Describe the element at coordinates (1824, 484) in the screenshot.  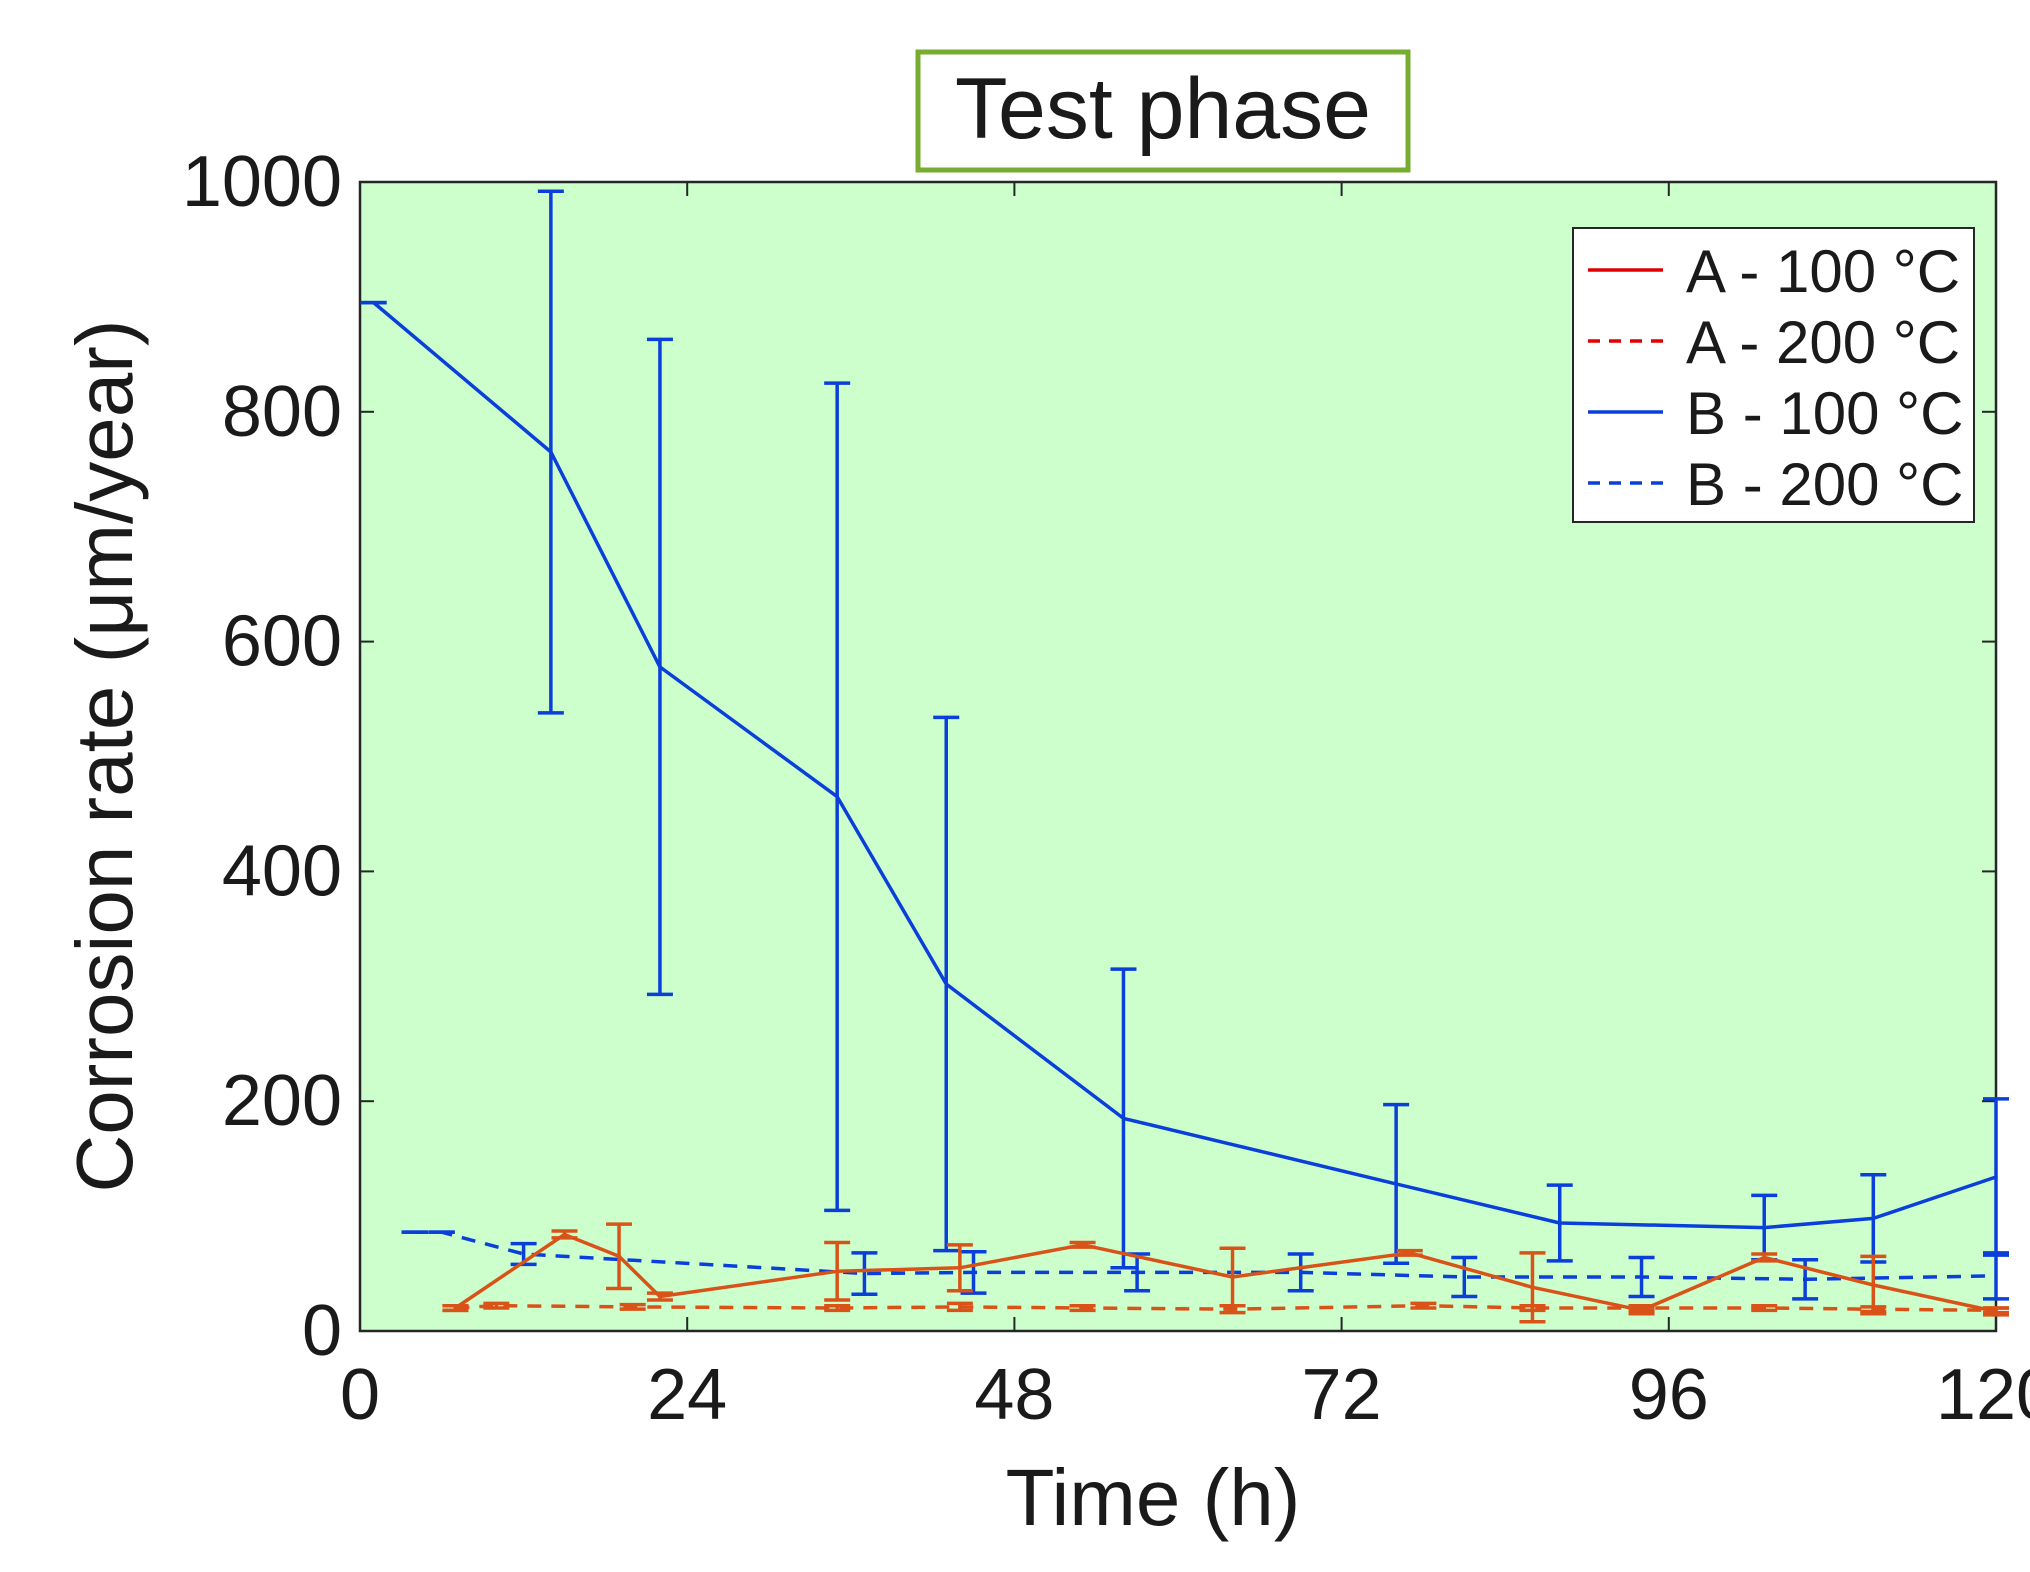
I see `legend-label: B - 200 °C` at that location.